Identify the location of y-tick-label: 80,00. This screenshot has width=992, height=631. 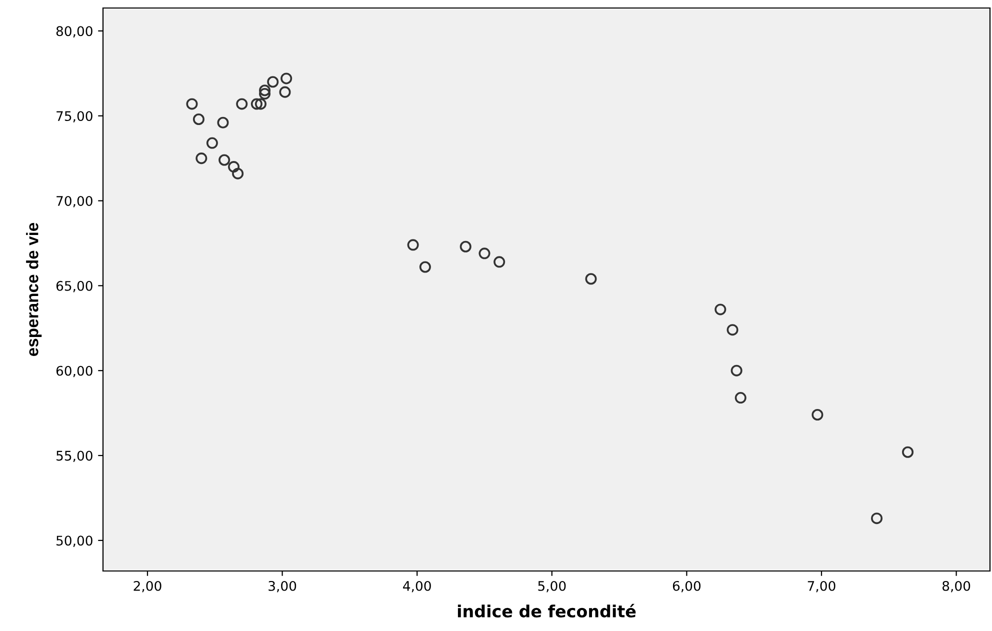
(74, 32).